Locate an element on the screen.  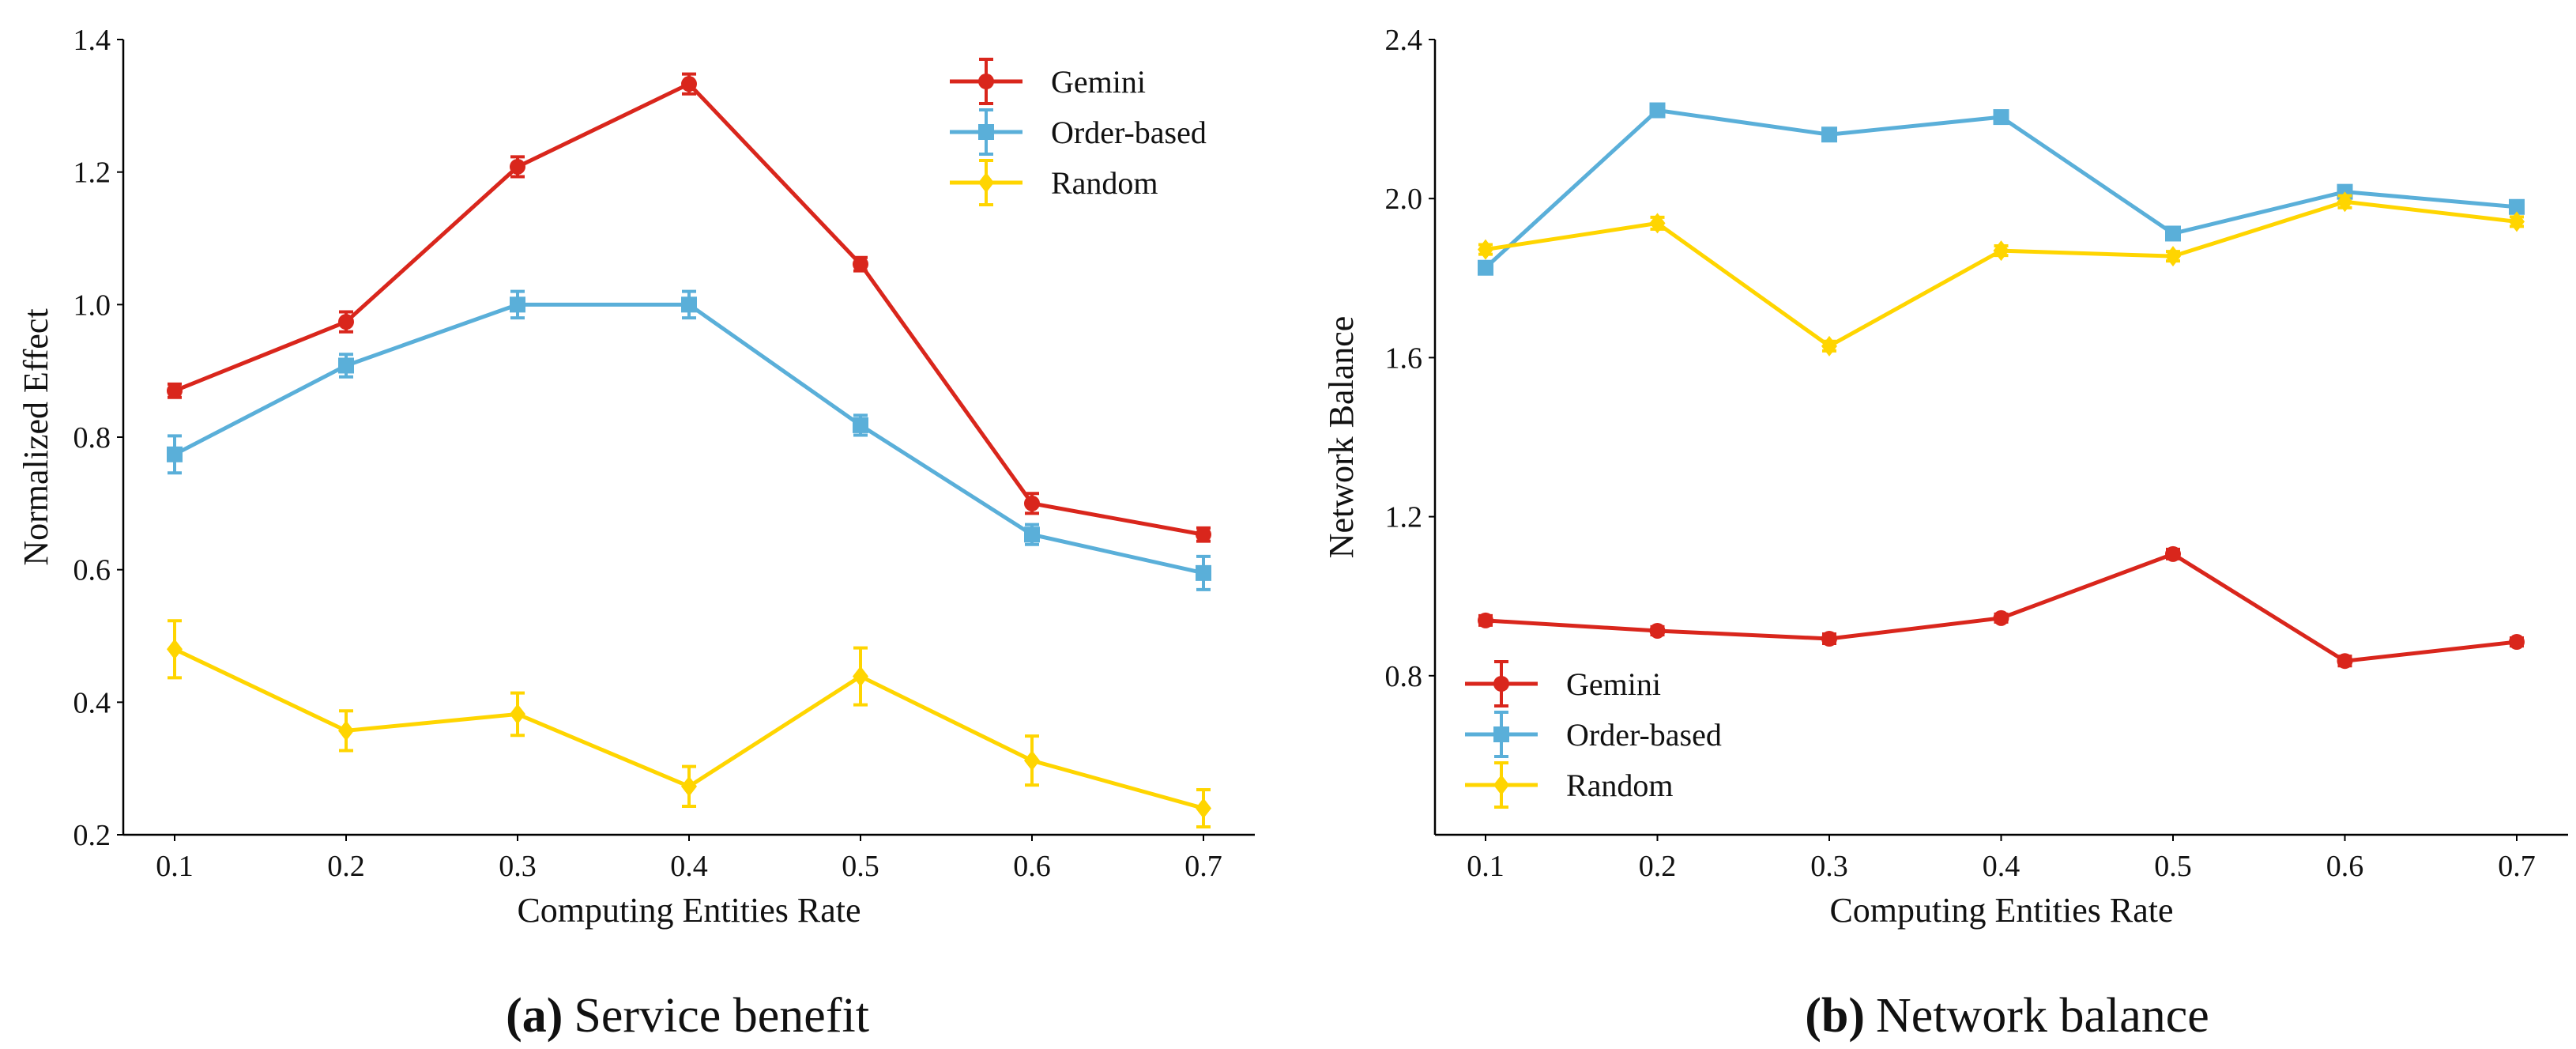
y-axis-label: Network Balance is located at coordinates (1341, 437).